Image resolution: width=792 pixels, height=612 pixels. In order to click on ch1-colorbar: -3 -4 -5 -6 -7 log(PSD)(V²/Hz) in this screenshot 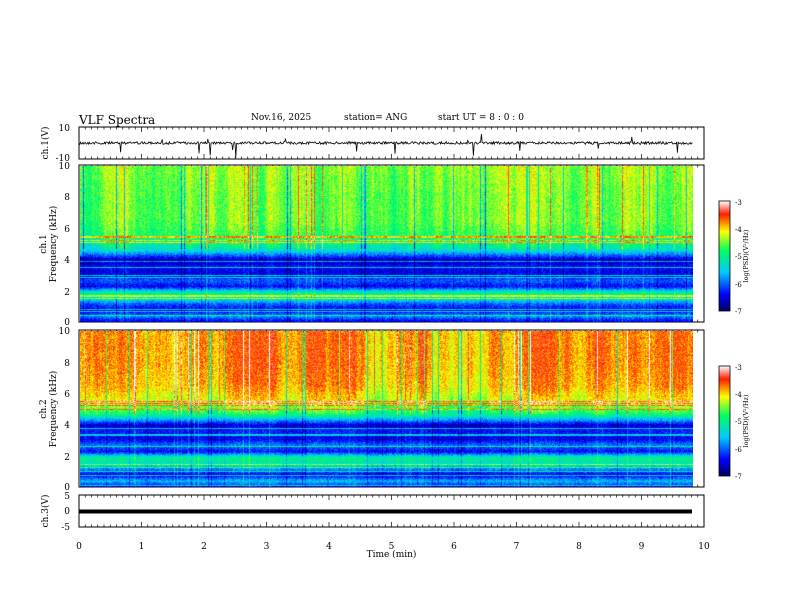, I will do `click(734, 257)`.